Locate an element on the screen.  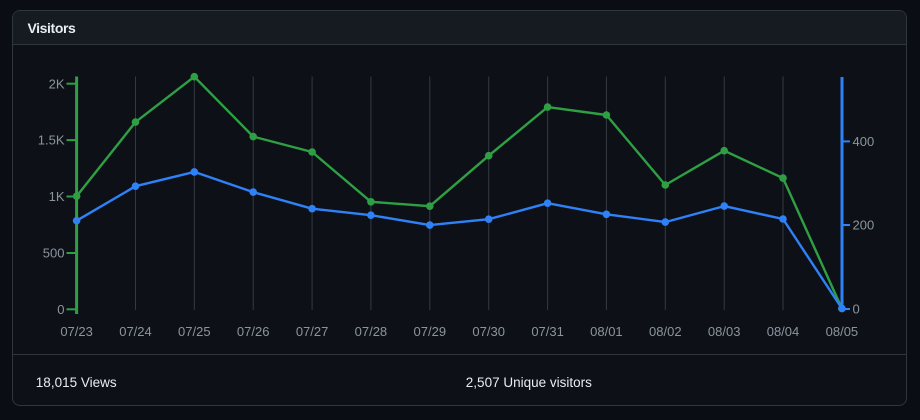
svg-text: 400 is located at coordinates (864, 141).